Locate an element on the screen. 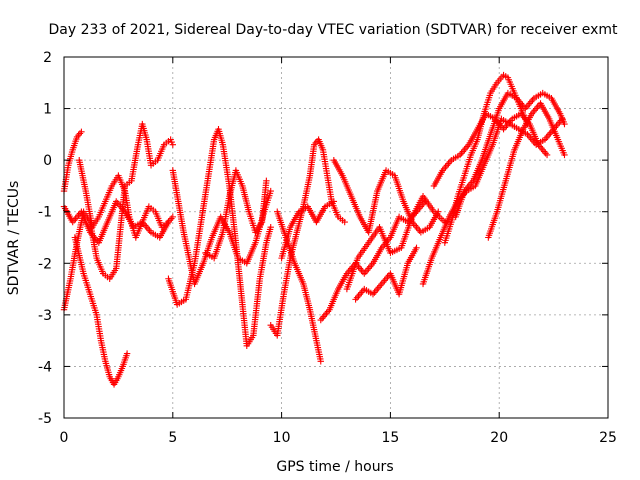 This screenshot has width=640, height=480. x-tick-label: 25 is located at coordinates (608, 438).